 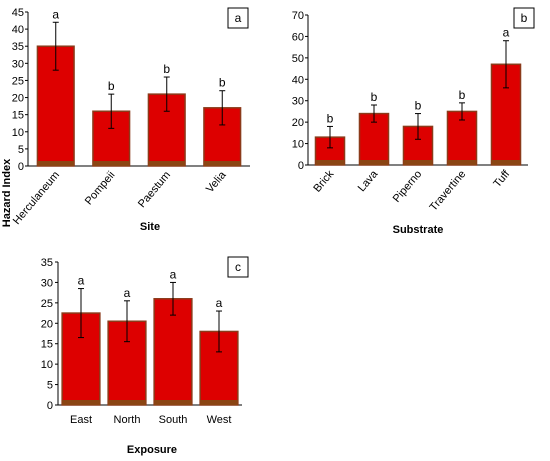 What do you see at coordinates (368, 181) in the screenshot?
I see `x-tick-label: Lava` at bounding box center [368, 181].